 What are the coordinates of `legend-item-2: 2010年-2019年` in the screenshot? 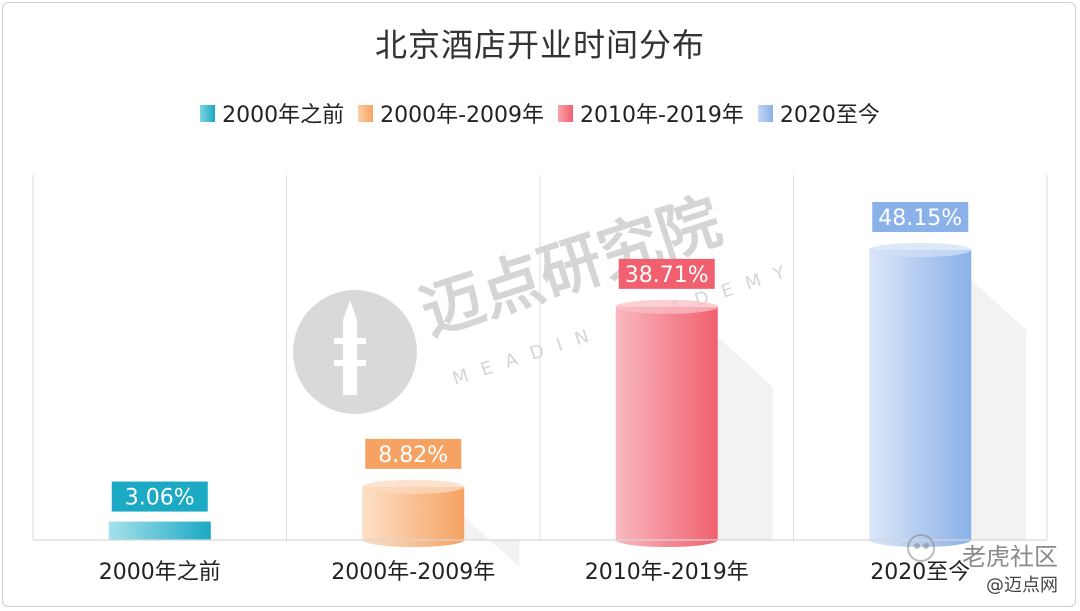 It's located at (651, 113).